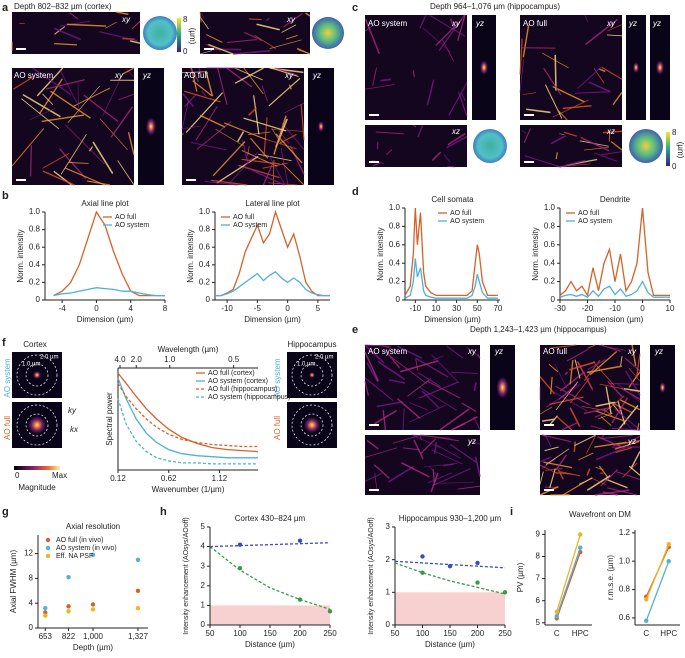 The height and width of the screenshot is (658, 685). Describe the element at coordinates (615, 308) in the screenshot. I see `x-tick-label: -10` at that location.